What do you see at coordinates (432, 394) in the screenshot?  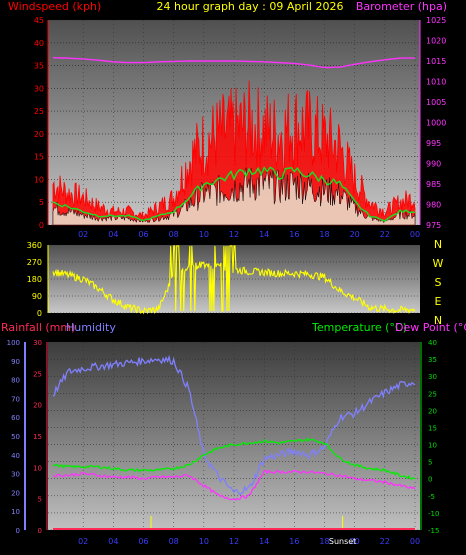 I see `temp-tick-label: 25` at bounding box center [432, 394].